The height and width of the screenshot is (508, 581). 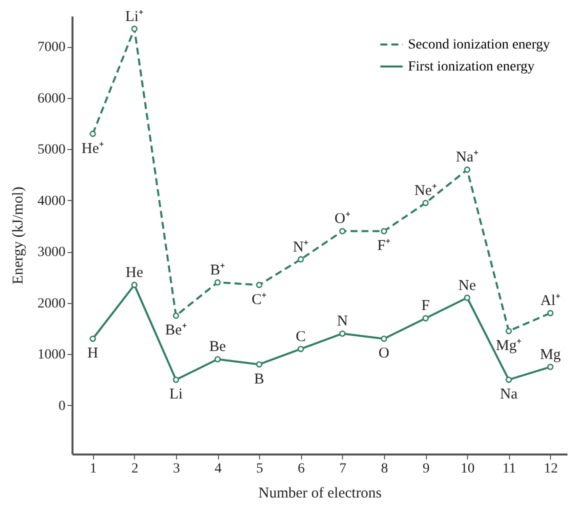 I want to click on x-tick-label: 7, so click(x=342, y=469).